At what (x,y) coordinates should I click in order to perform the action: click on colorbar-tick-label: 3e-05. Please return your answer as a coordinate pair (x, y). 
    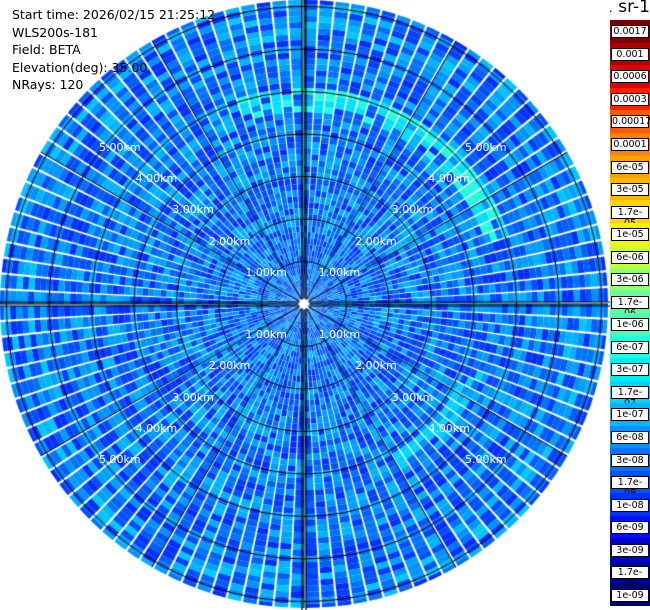
    Looking at the image, I should click on (630, 190).